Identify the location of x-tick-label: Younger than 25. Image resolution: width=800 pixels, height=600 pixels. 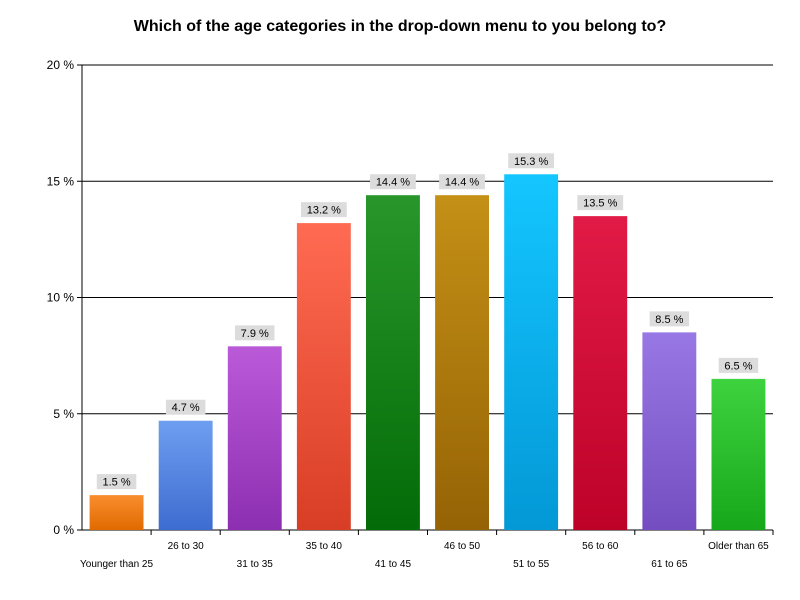
(116, 564).